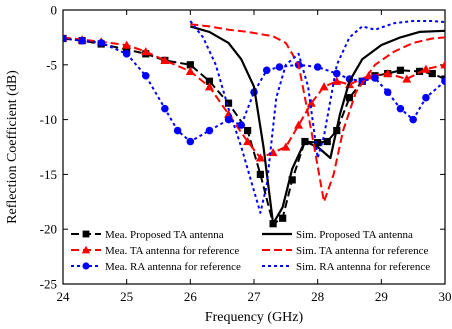  I want to click on x-tick-label: 26, so click(191, 296).